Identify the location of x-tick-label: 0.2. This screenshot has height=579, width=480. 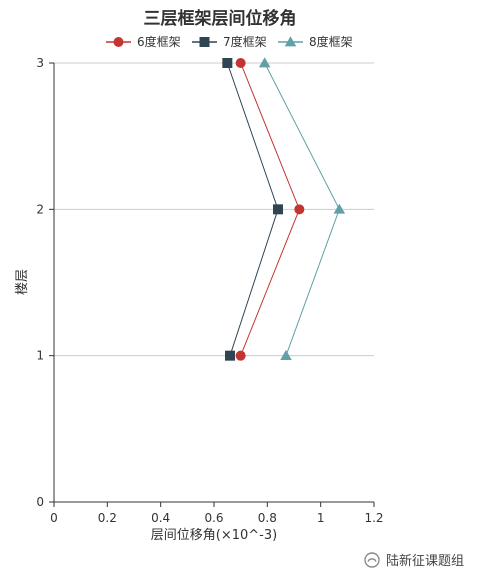
(107, 518).